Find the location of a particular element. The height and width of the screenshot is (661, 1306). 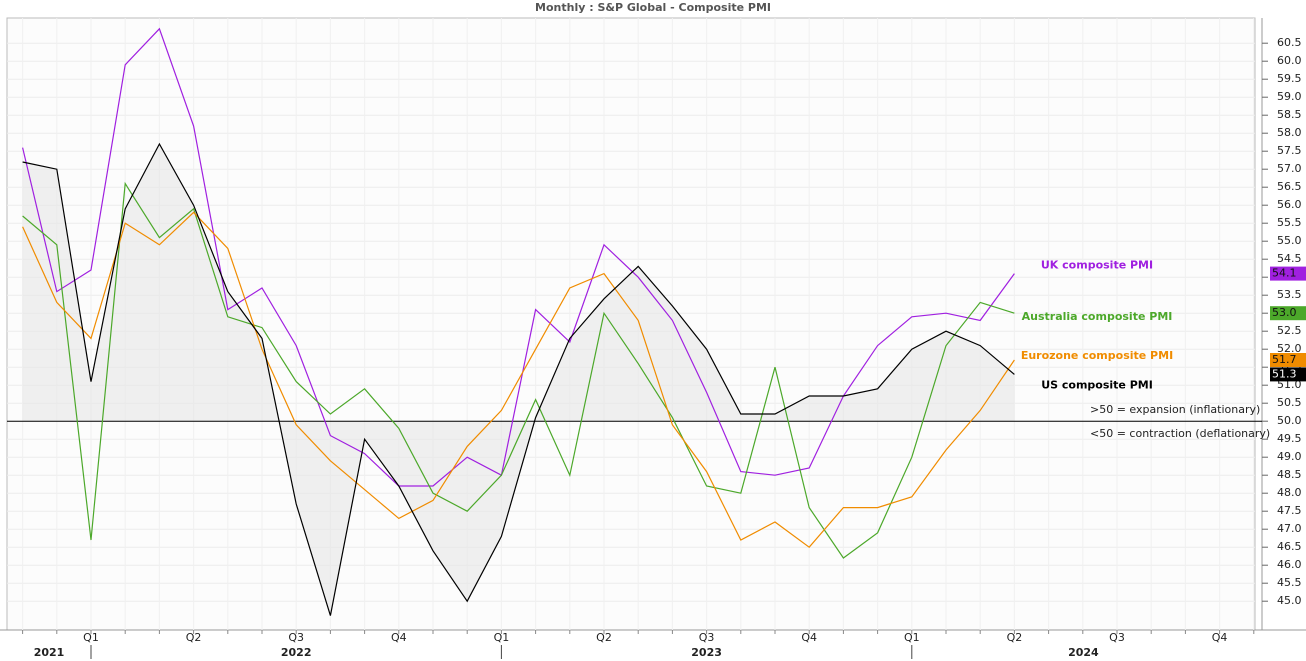

value-badge: 51.3 is located at coordinates (1288, 374).